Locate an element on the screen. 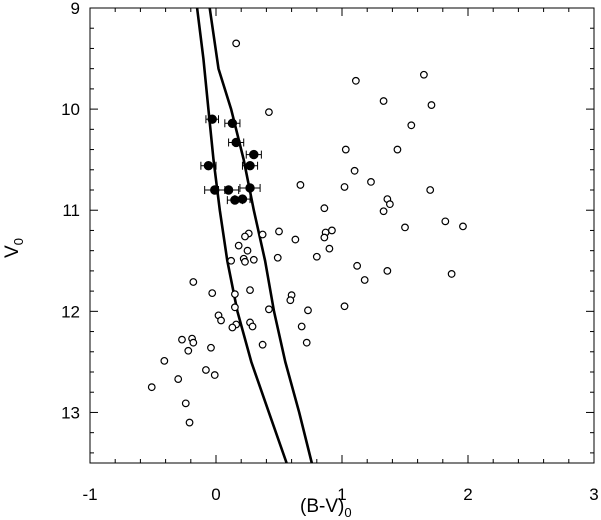  y-axis-label: V0 is located at coordinates (14, 248).